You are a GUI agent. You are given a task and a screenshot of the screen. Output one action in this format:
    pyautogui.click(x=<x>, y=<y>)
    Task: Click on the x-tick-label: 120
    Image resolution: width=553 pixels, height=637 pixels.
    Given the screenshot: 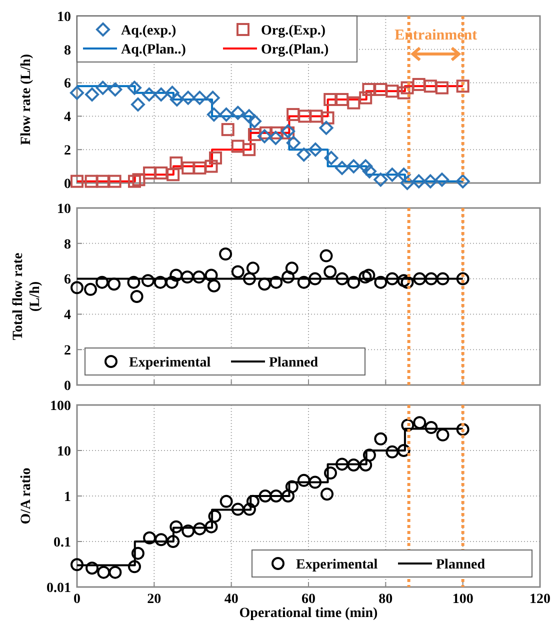 What is the action you would take?
    pyautogui.click(x=540, y=599)
    